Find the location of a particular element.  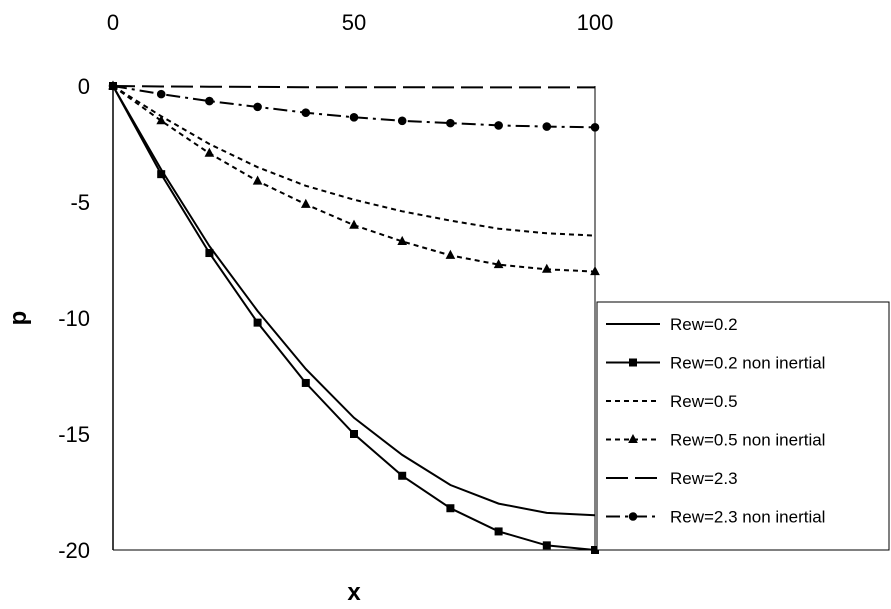

legend-label: Rew=0.2 is located at coordinates (704, 324).